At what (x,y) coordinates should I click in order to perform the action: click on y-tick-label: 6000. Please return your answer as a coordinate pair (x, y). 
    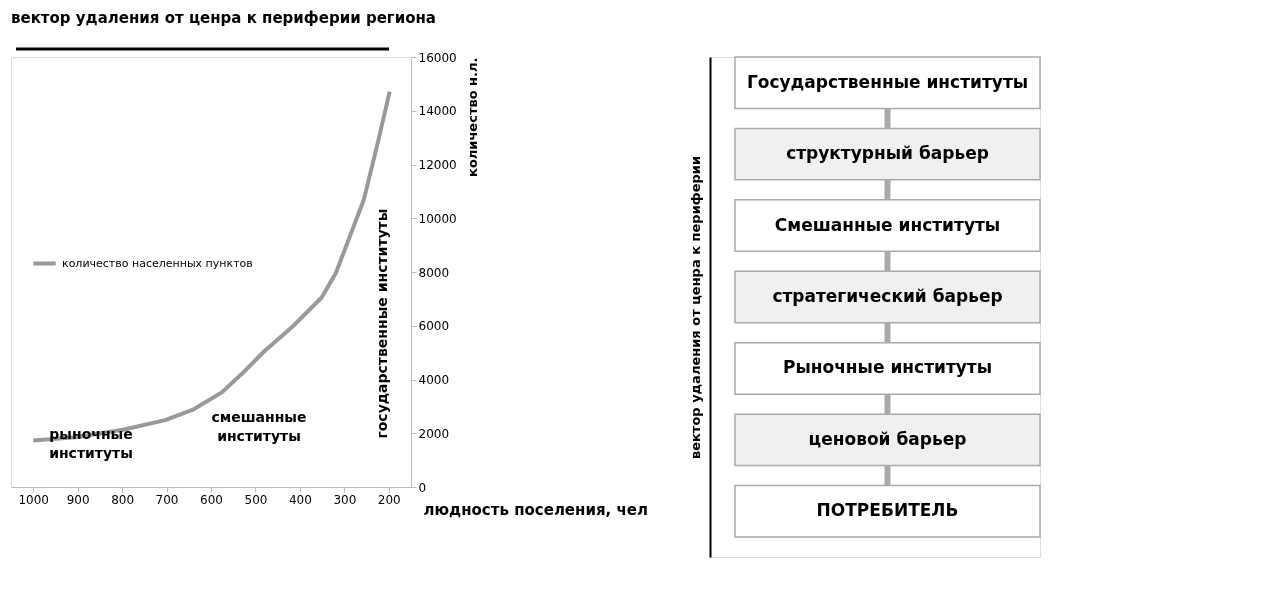
    Looking at the image, I should click on (434, 326).